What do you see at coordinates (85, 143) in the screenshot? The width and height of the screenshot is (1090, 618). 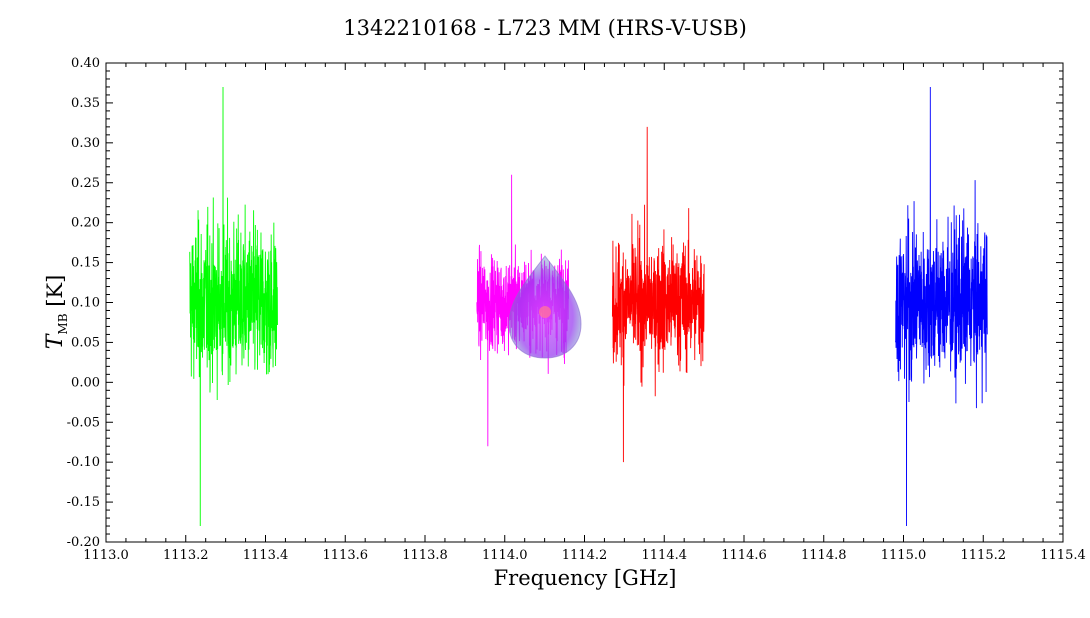 I see `y-tick-label: 0.30` at bounding box center [85, 143].